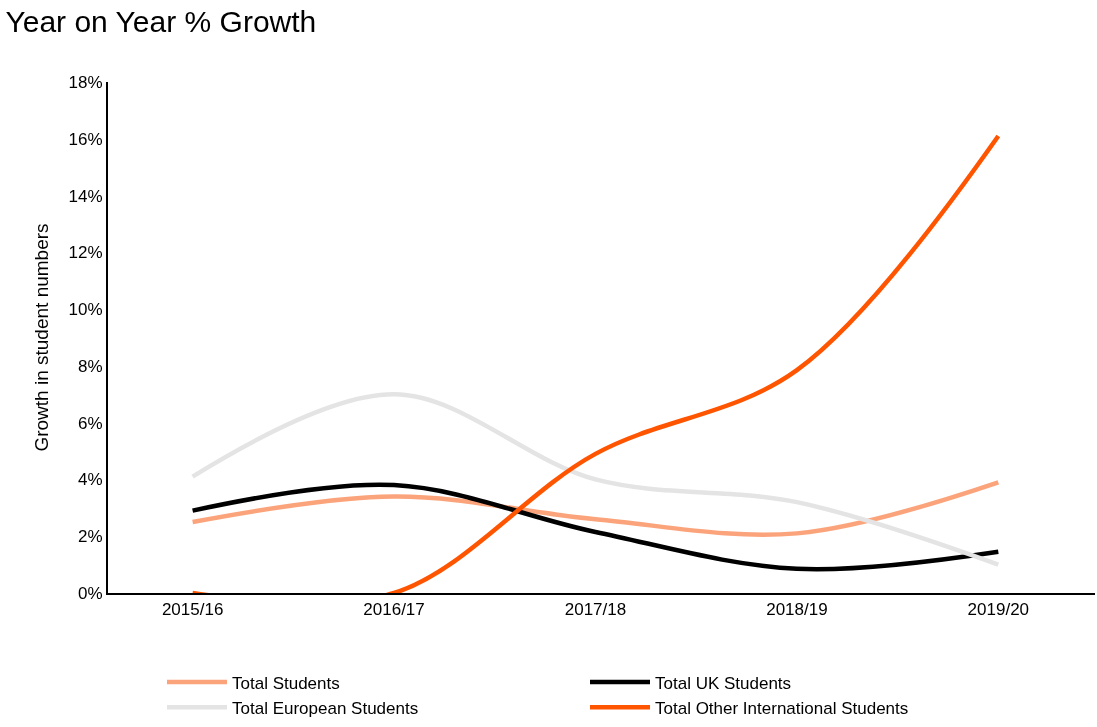 This screenshot has height=727, width=1097. Describe the element at coordinates (90, 366) in the screenshot. I see `y-tick-label: 8%` at that location.